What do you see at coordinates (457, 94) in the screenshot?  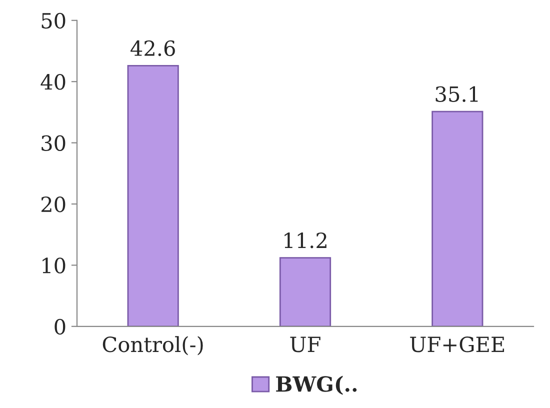 I see `data-label: 35.1` at bounding box center [457, 94].